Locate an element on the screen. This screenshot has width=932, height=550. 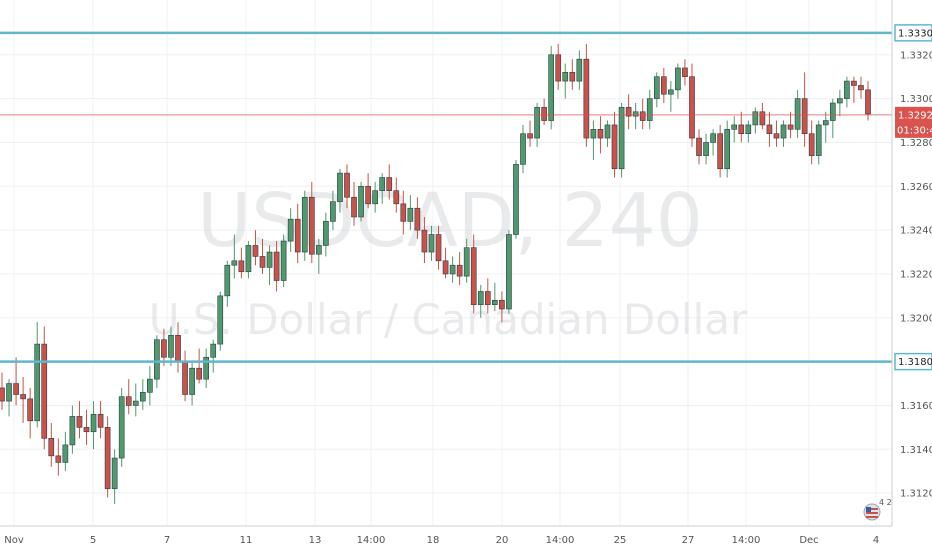
level-price-label: 1.33300 is located at coordinates (915, 33).